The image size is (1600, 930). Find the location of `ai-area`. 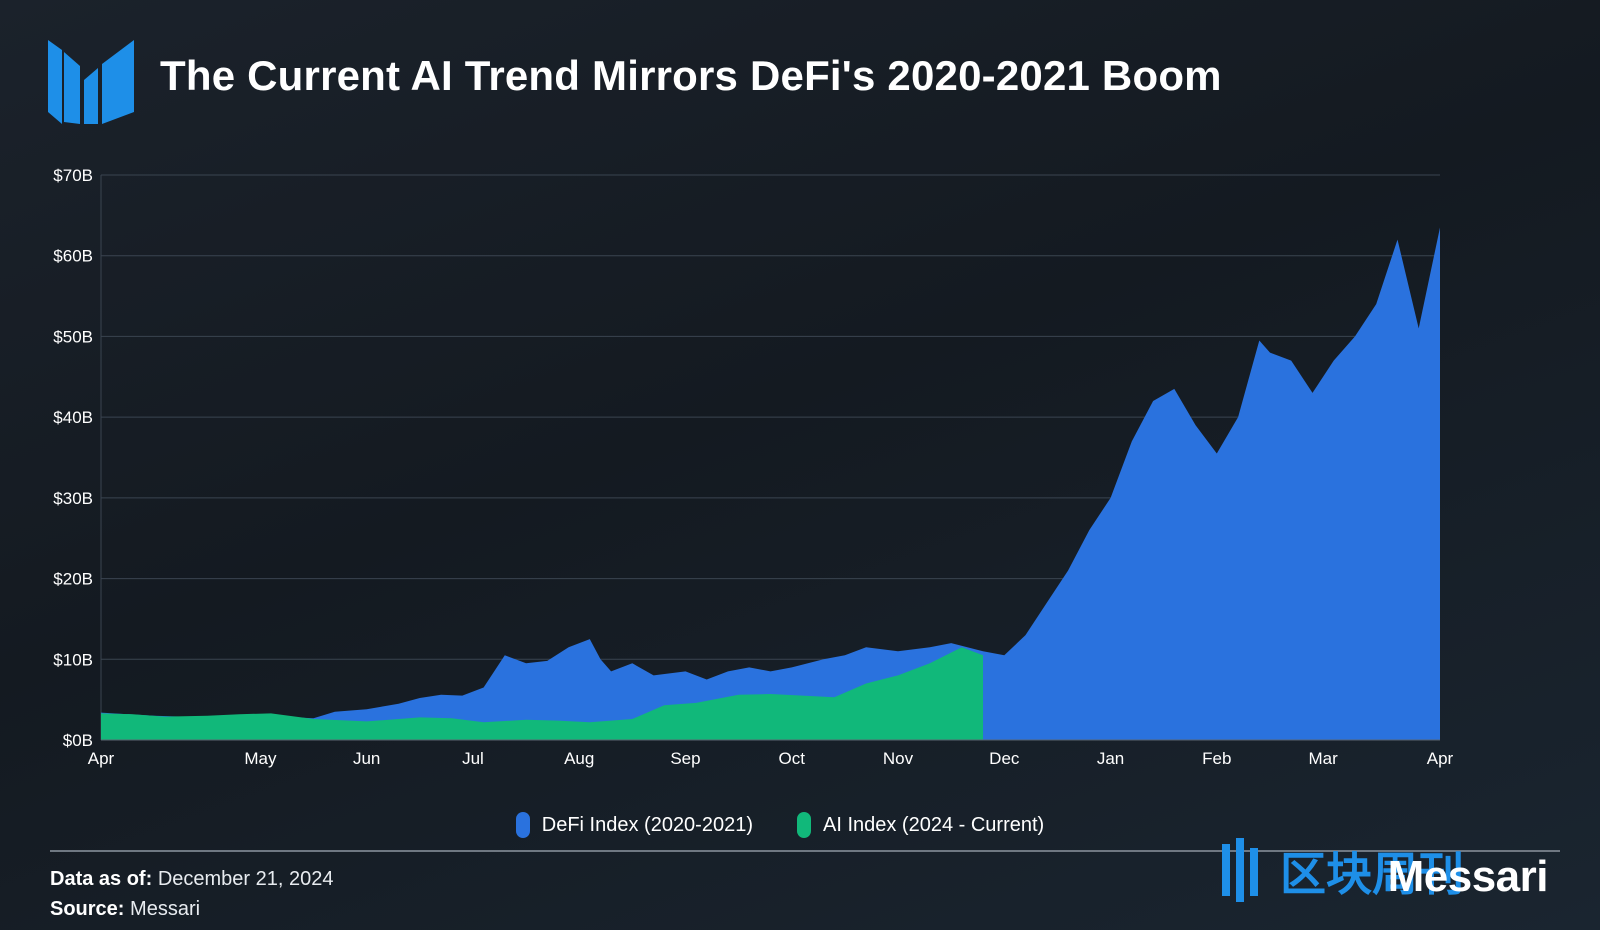

ai-area is located at coordinates (542, 693).